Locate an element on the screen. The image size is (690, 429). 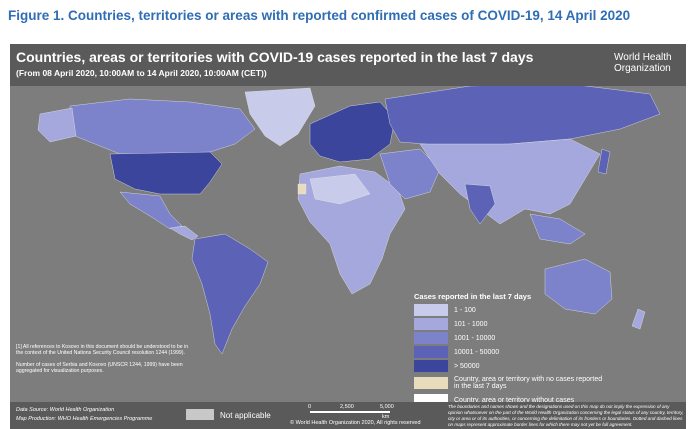
new-zealand is located at coordinates (638, 319).